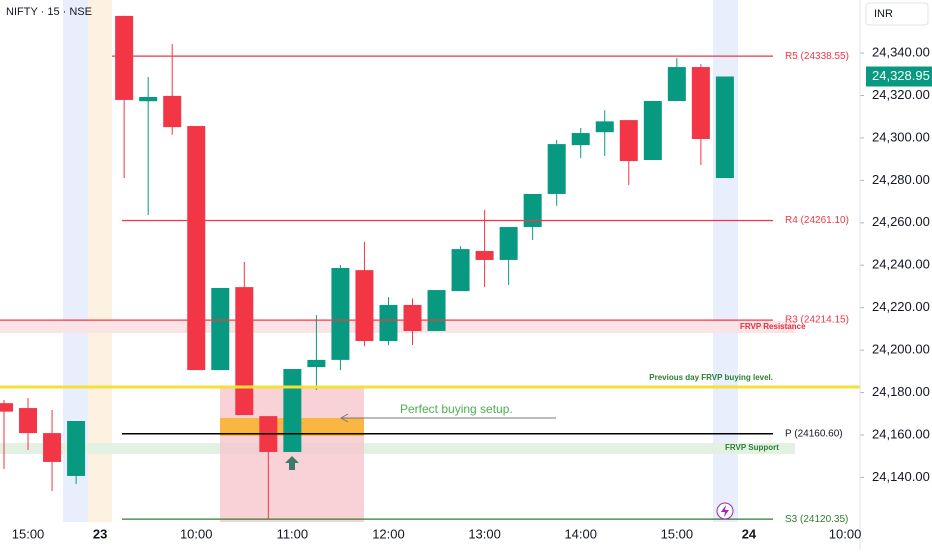 The image size is (932, 555). Describe the element at coordinates (901, 51) in the screenshot. I see `y-tick-label: 24,340.00` at that location.